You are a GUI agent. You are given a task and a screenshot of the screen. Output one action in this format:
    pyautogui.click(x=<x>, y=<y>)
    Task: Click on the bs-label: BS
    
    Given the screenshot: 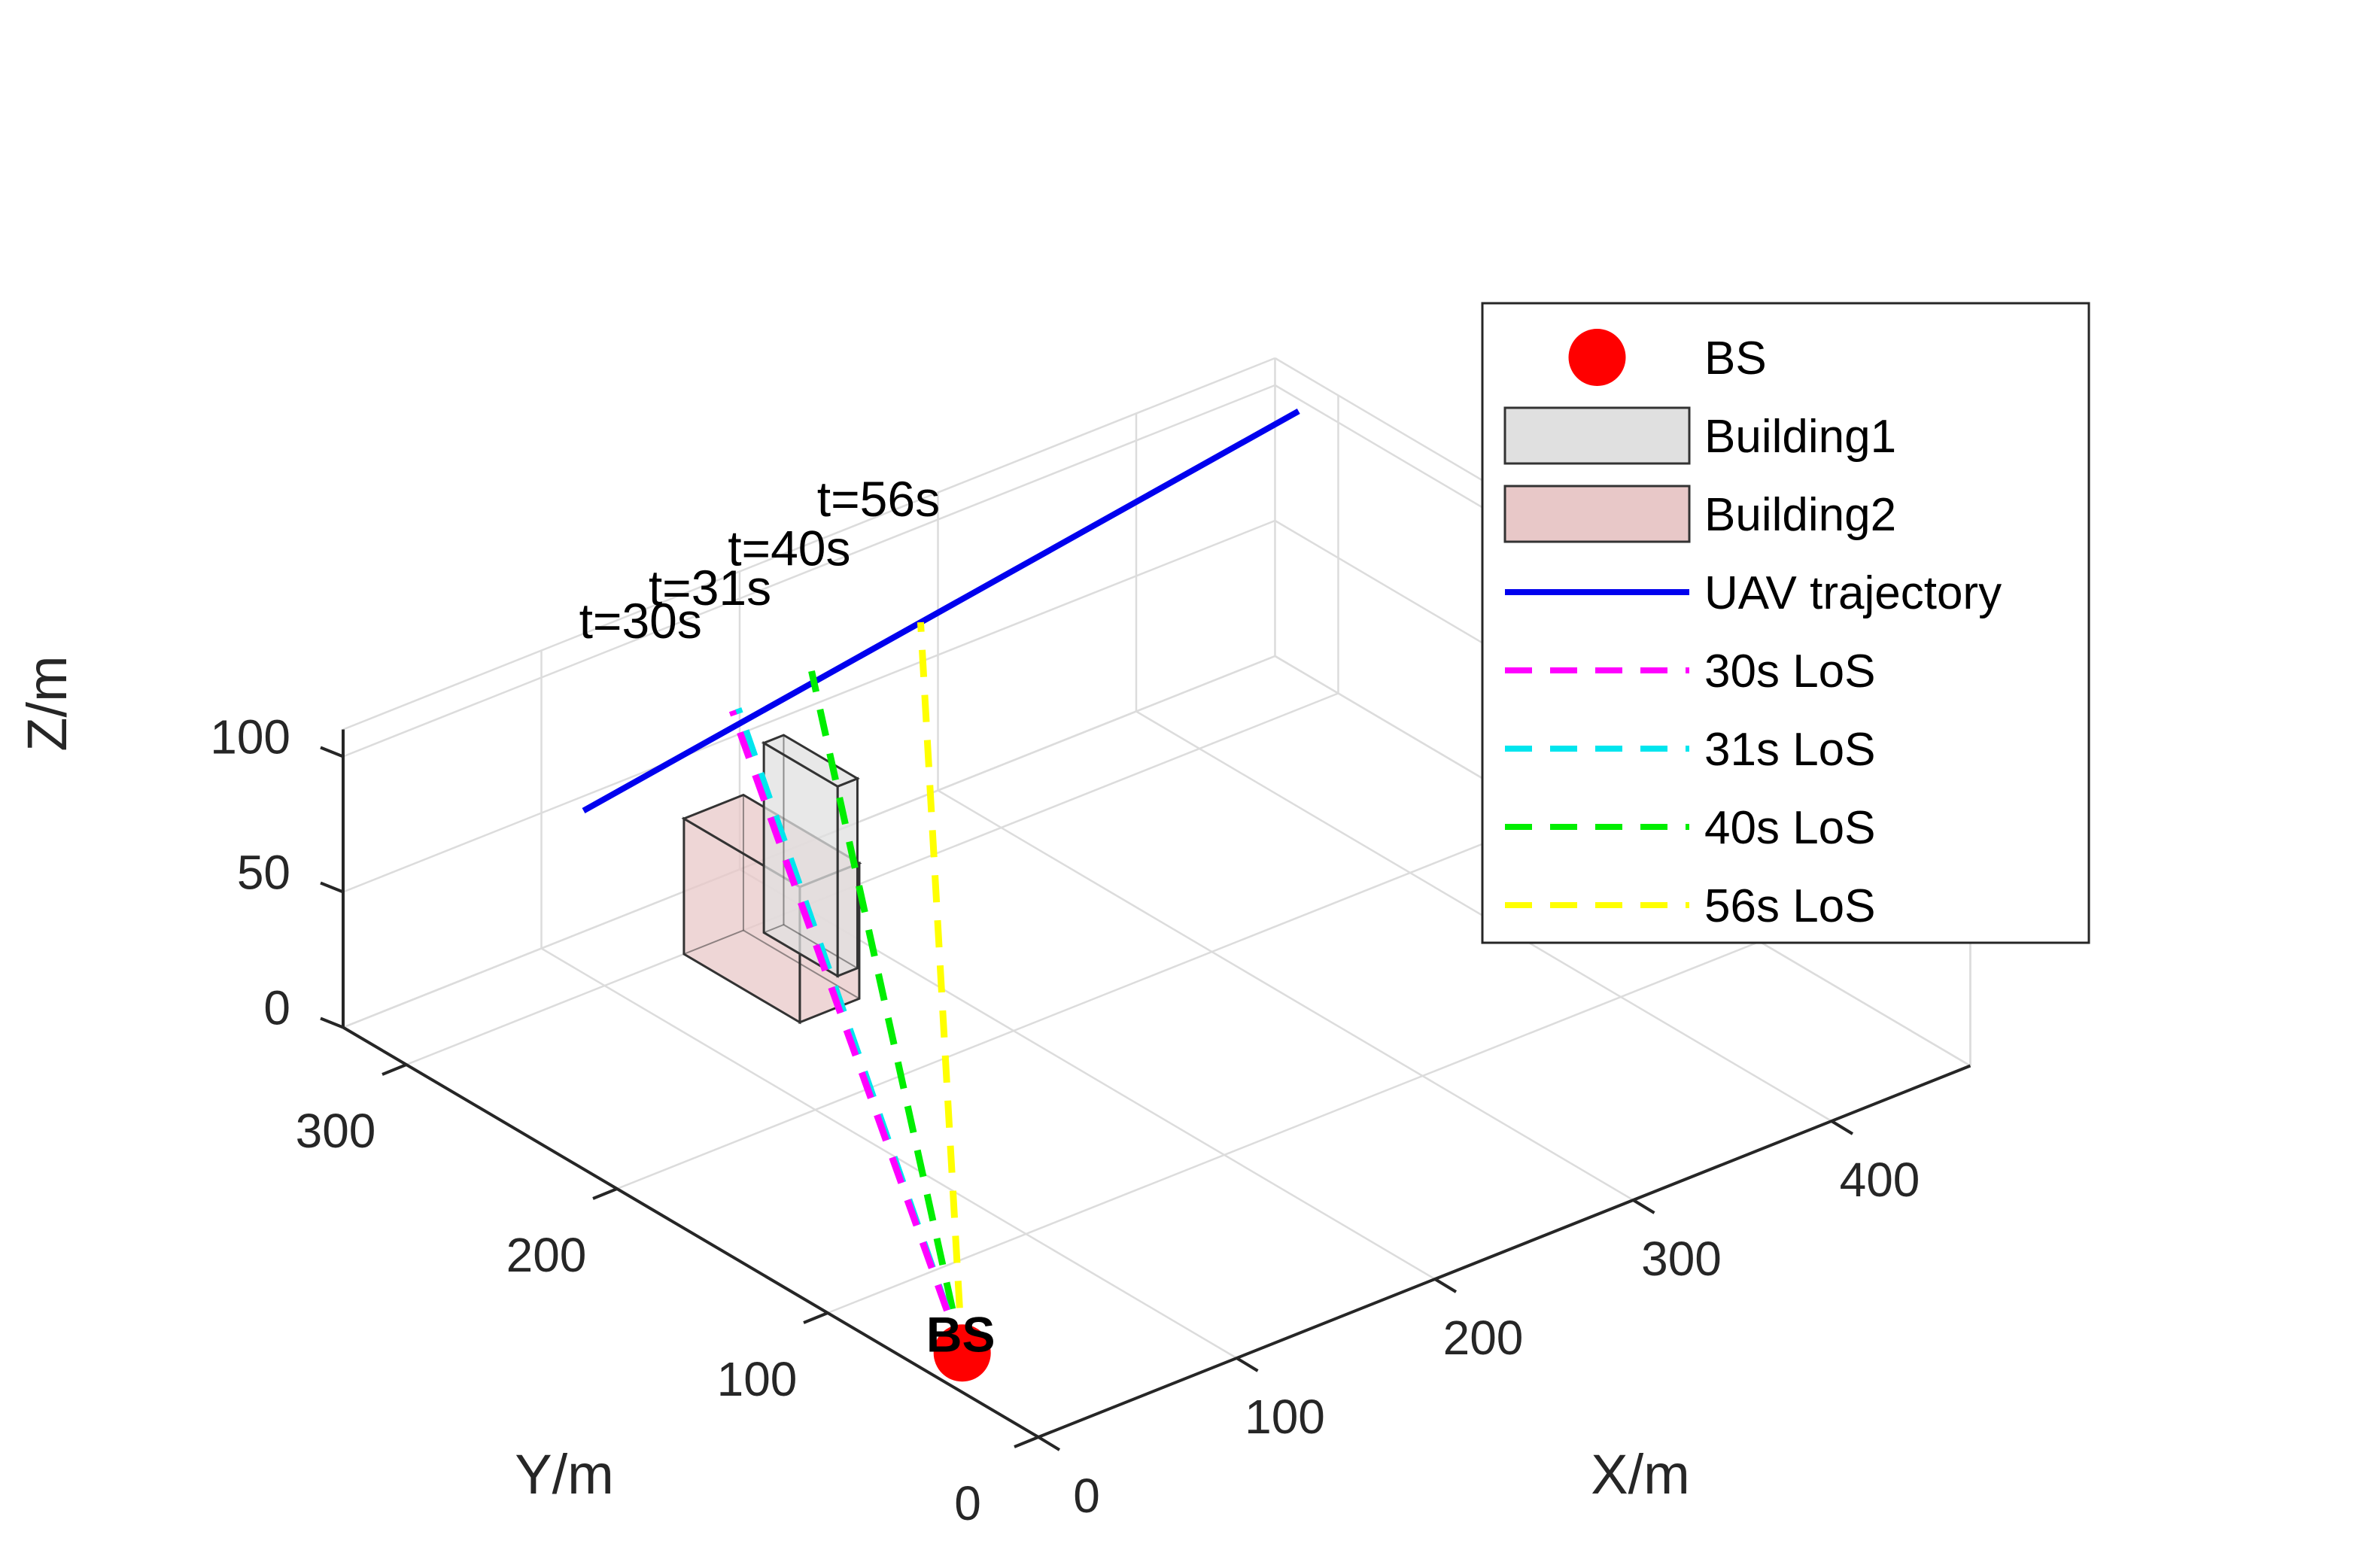 What is the action you would take?
    pyautogui.click(x=961, y=1334)
    